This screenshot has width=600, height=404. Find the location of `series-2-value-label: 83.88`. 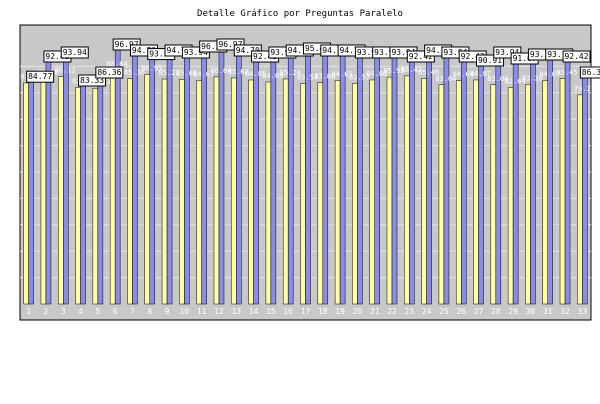

series-2-value-label: 83.88 is located at coordinates (324, 77).